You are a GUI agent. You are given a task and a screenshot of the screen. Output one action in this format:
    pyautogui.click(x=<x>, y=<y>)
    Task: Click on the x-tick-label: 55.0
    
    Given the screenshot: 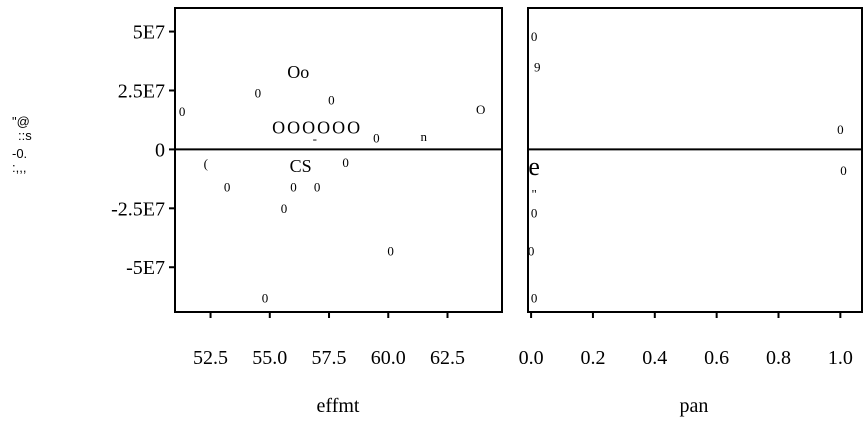 What is the action you would take?
    pyautogui.click(x=269, y=358)
    